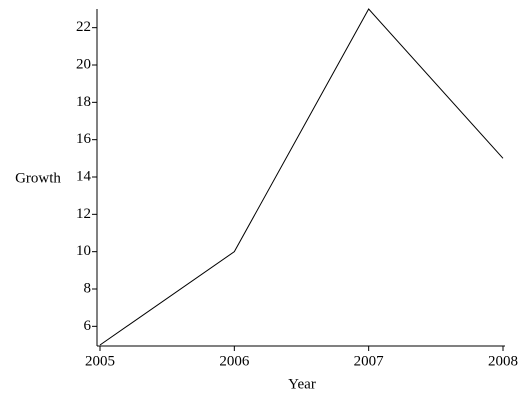  I want to click on y-tick-label: 16, so click(84, 139).